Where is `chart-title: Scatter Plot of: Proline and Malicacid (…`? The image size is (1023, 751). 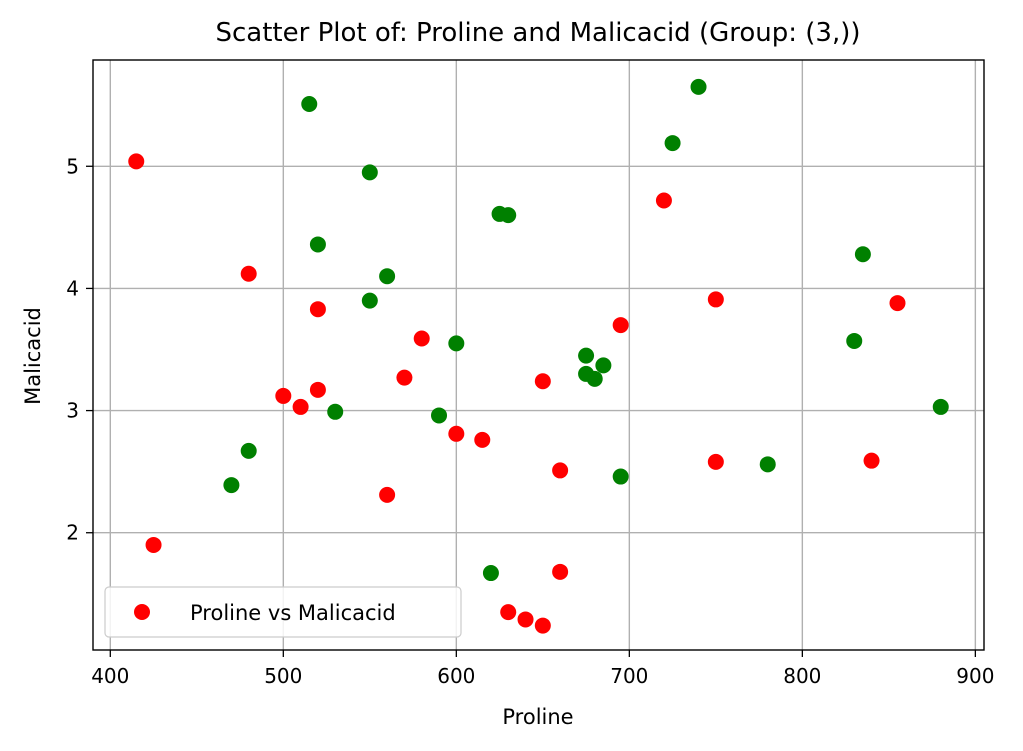 chart-title: Scatter Plot of: Proline and Malicacid (… is located at coordinates (538, 33).